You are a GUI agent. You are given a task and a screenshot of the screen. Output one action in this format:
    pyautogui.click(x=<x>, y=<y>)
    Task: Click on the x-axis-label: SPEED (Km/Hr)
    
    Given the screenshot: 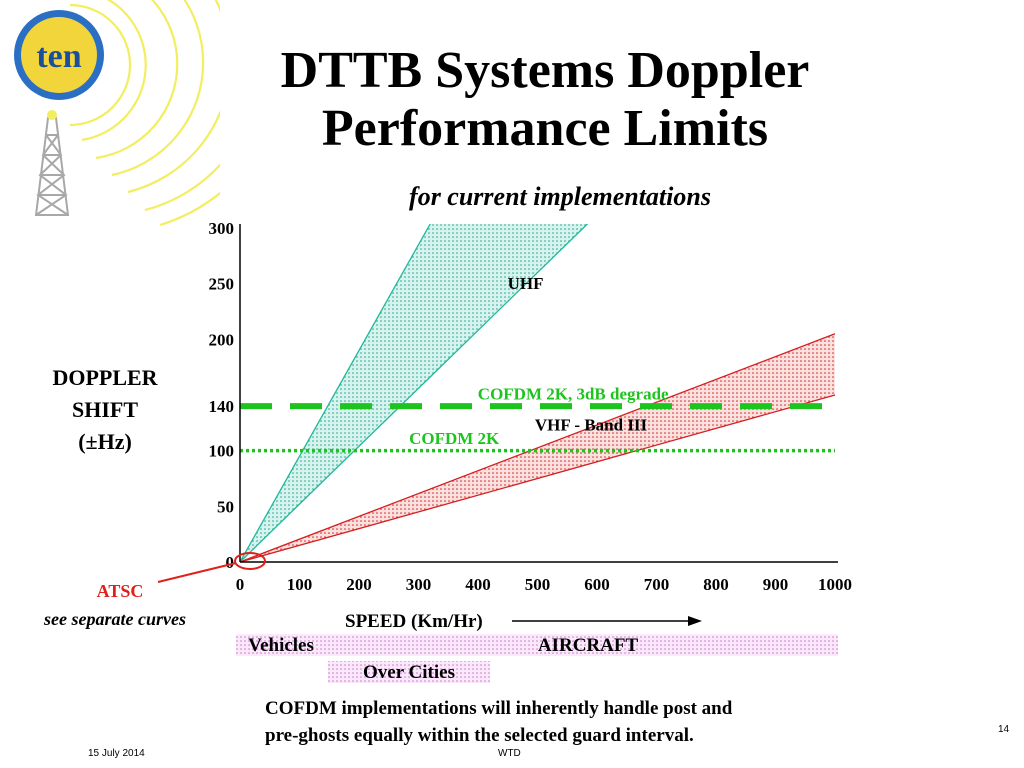 What is the action you would take?
    pyautogui.click(x=414, y=621)
    